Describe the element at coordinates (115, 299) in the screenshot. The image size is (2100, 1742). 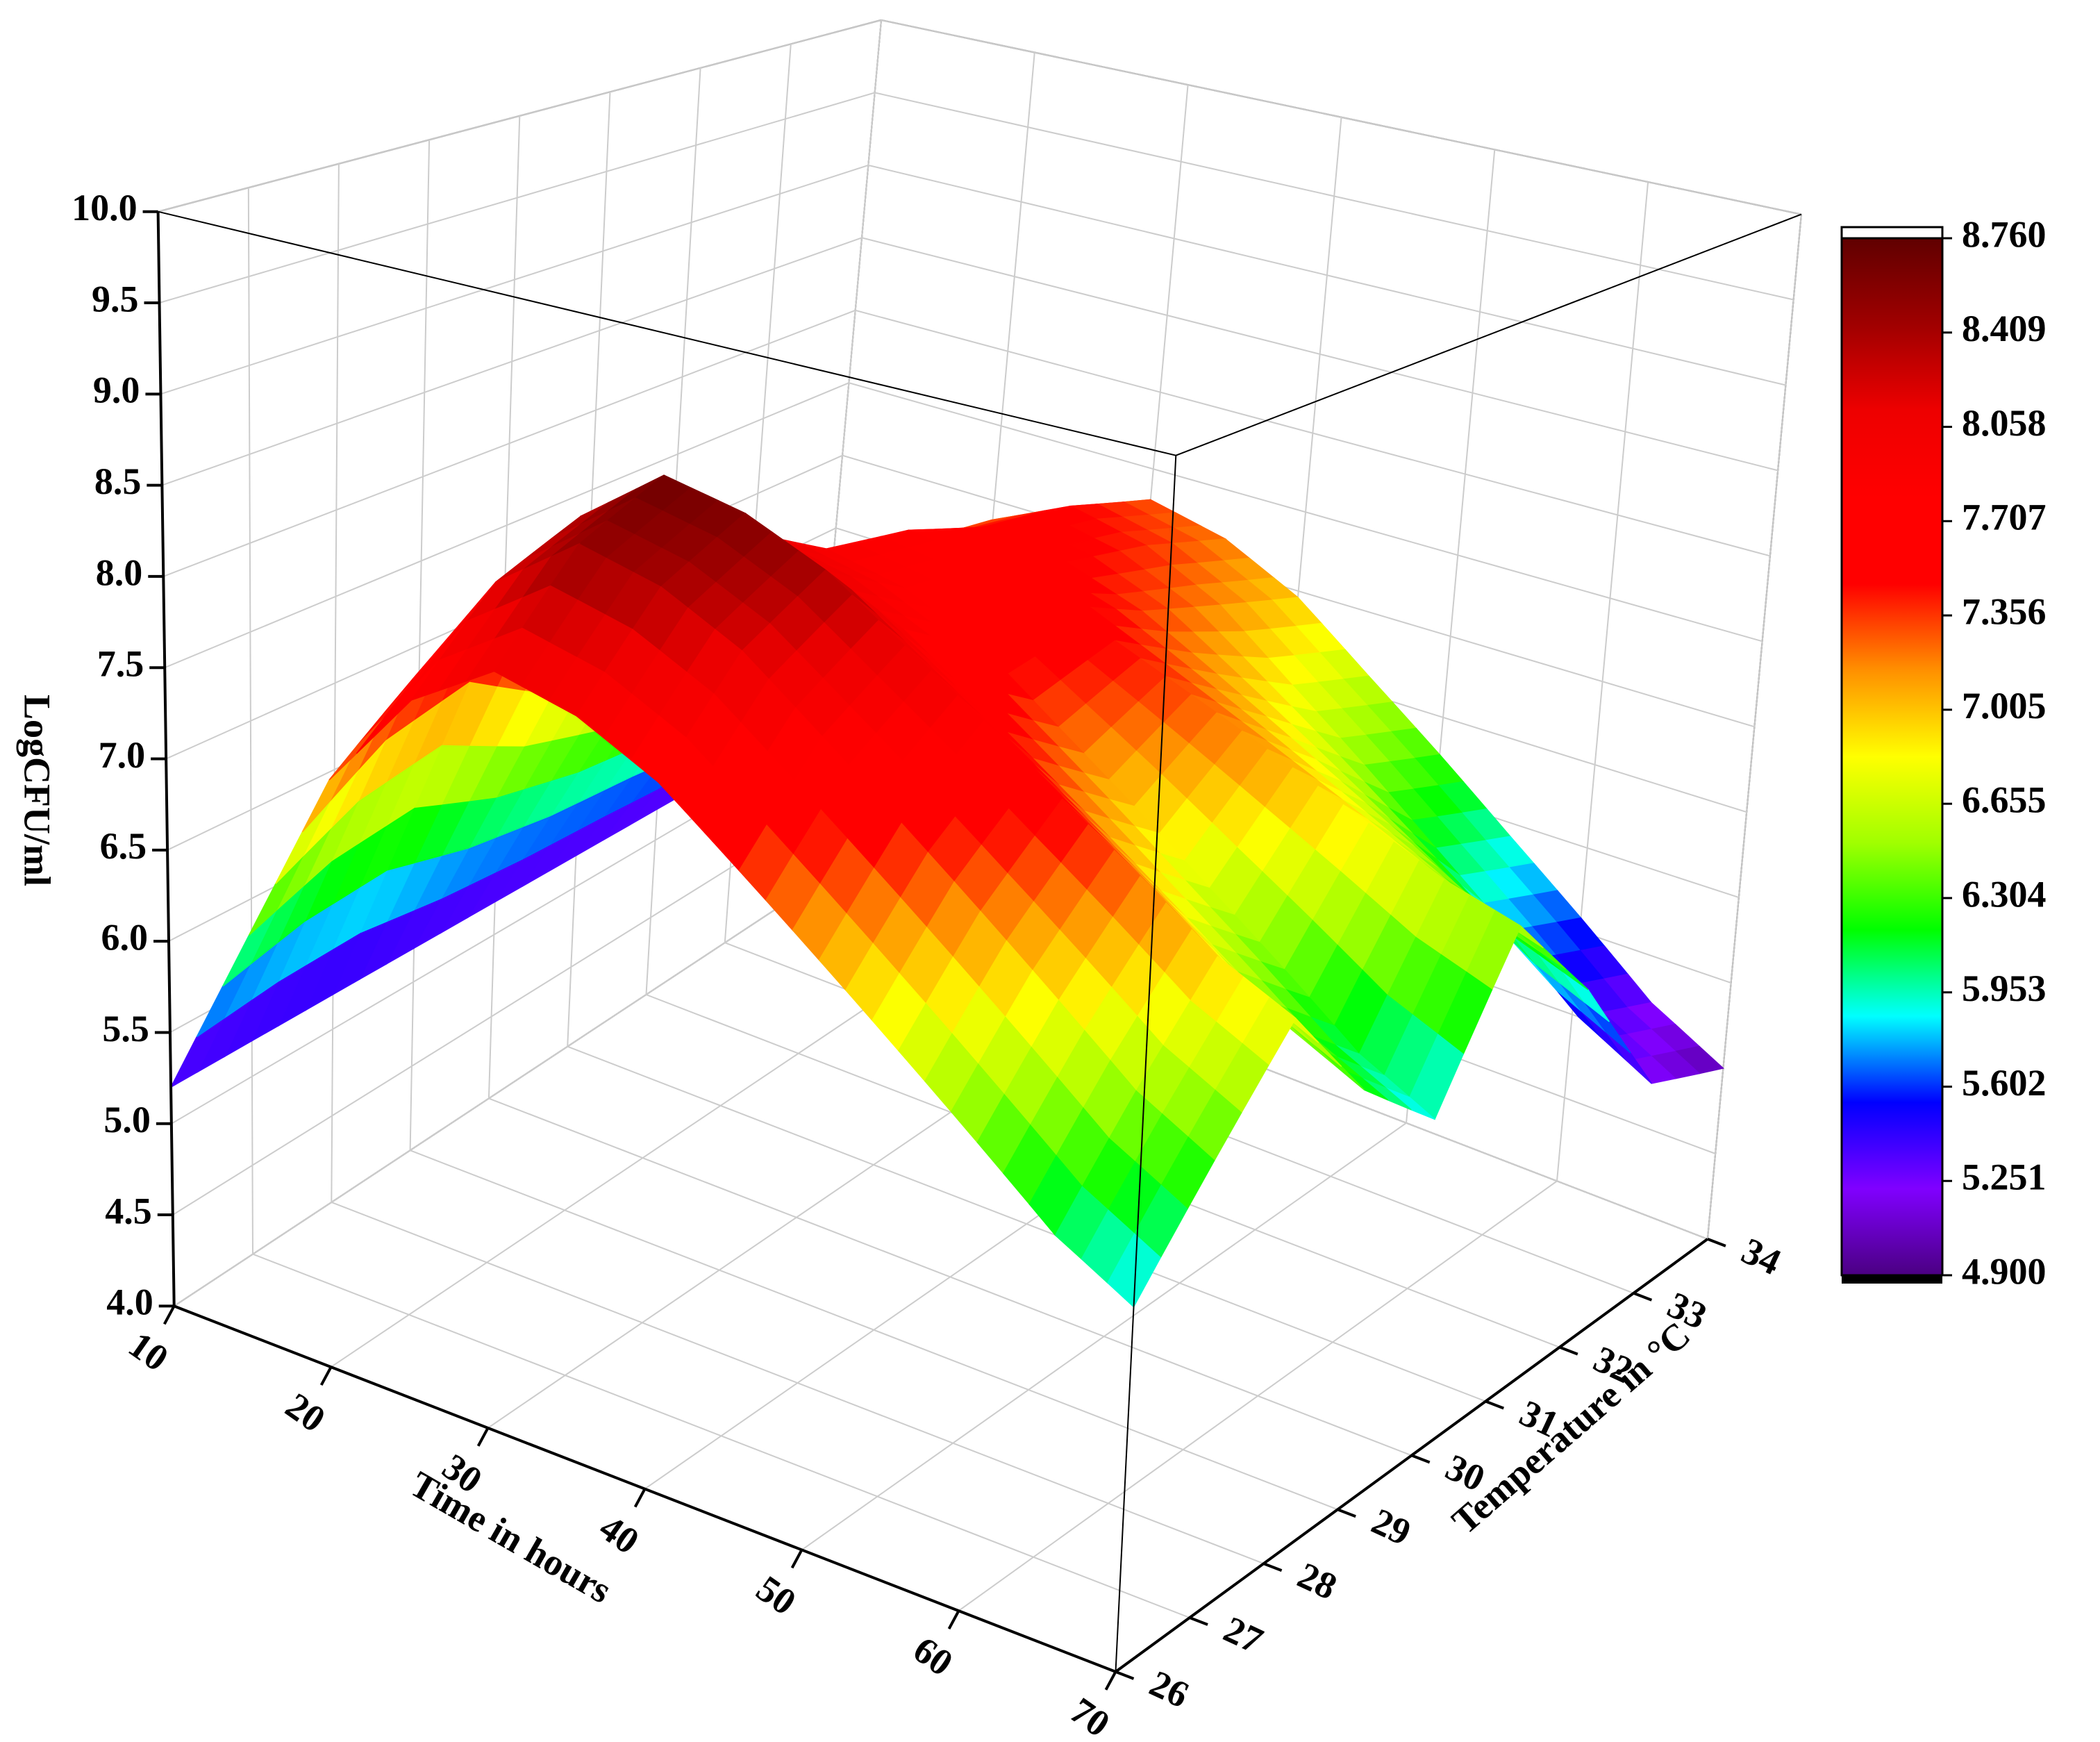
I see `z-tick-label: 9.5` at that location.